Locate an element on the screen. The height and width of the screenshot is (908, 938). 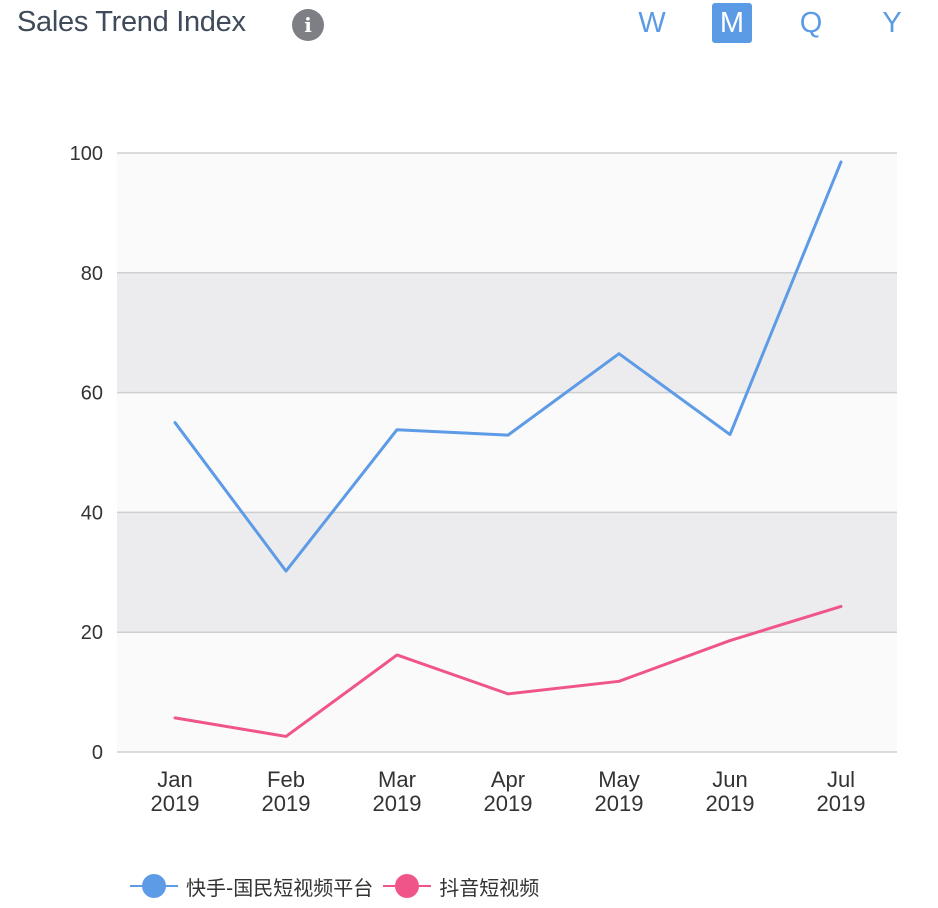
x-tick-label-month: Jun is located at coordinates (729, 779).